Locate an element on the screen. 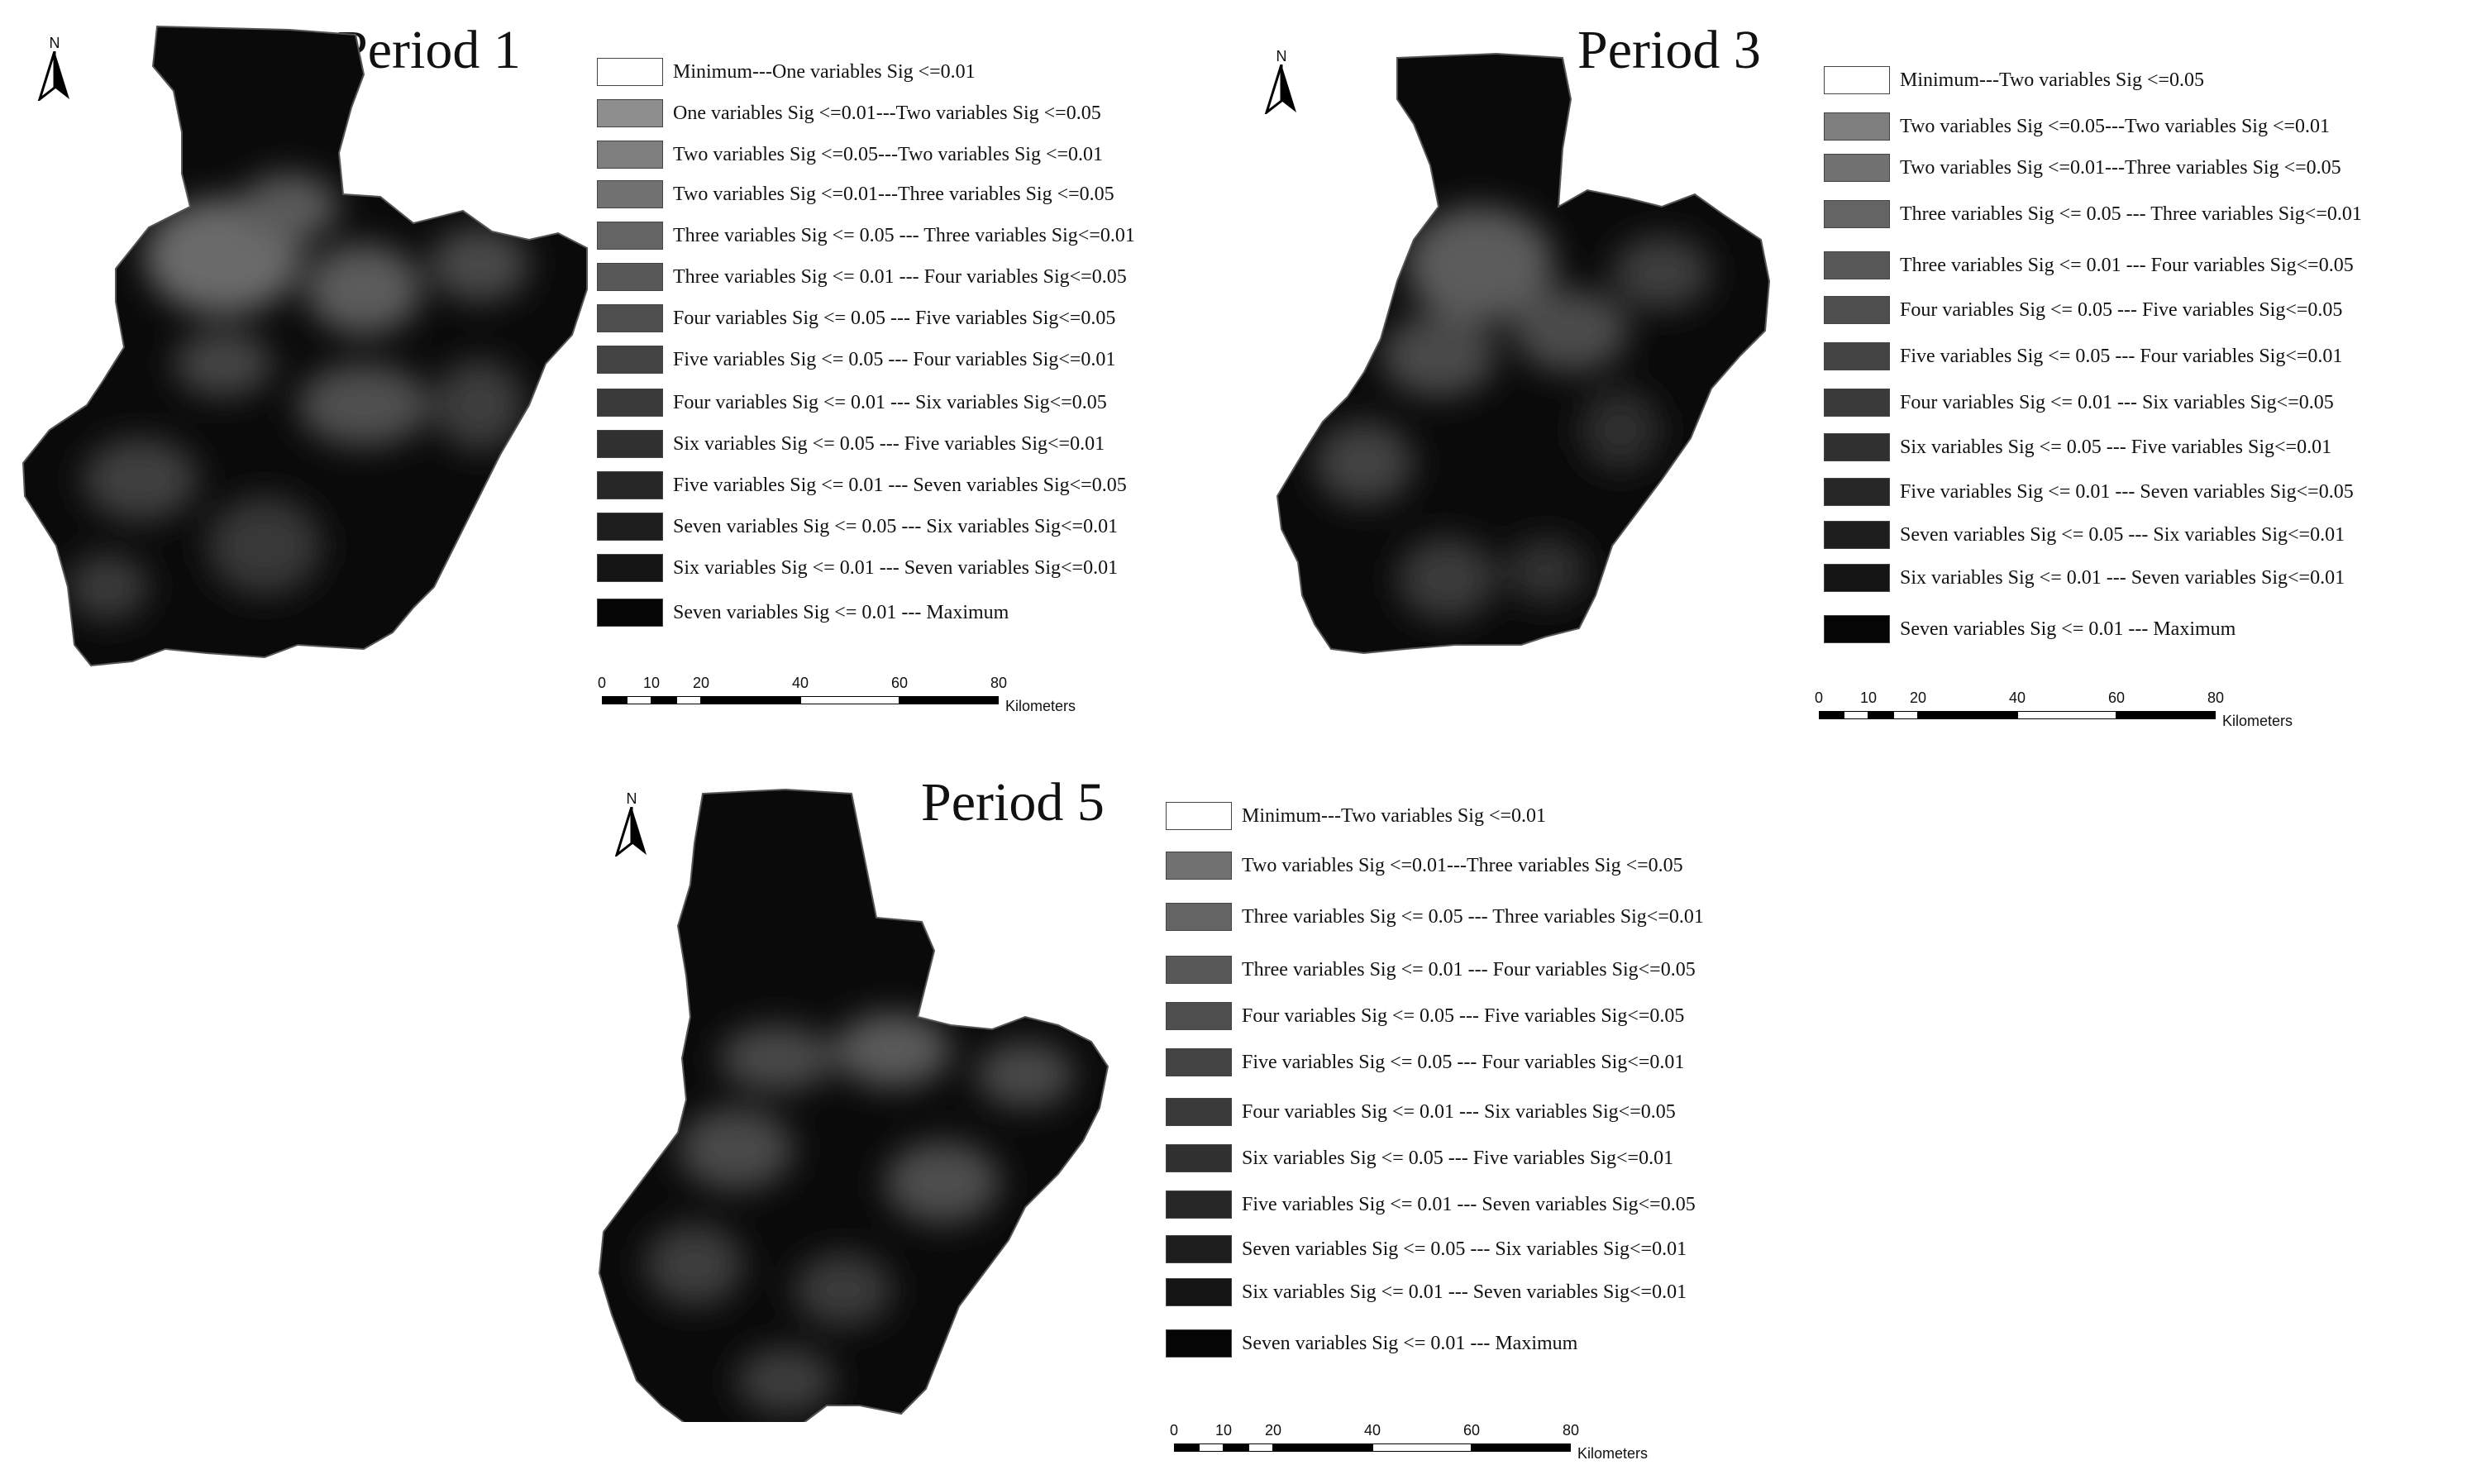 The width and height of the screenshot is (2467, 1484). scale-tick: 40 is located at coordinates (800, 683).